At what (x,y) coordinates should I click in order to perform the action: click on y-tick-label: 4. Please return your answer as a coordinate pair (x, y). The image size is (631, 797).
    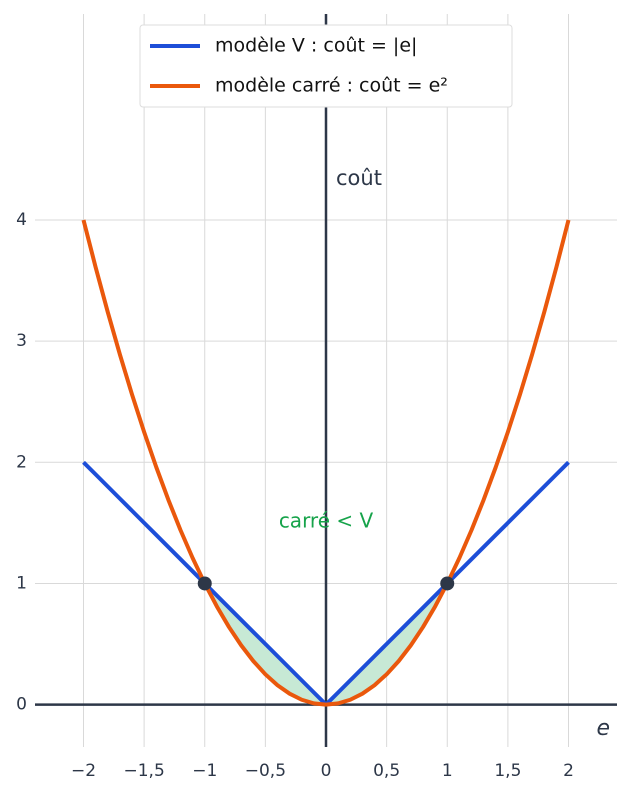
    Looking at the image, I should click on (21, 220).